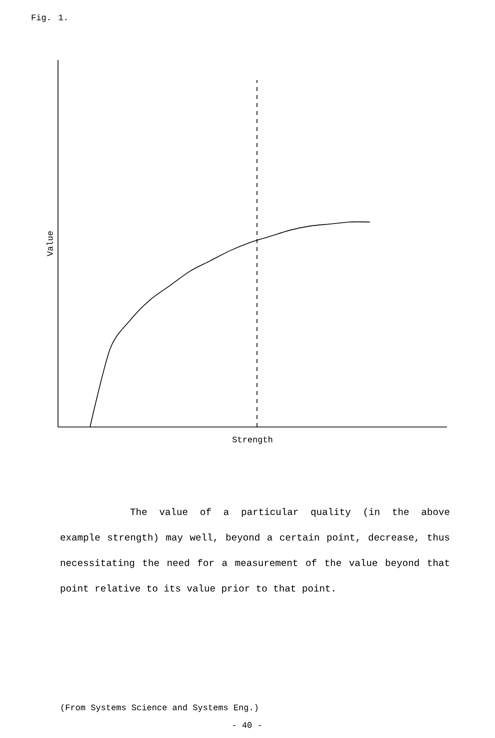  What do you see at coordinates (159, 708) in the screenshot?
I see `text: (From Systems Science and Systems Eng.)` at bounding box center [159, 708].